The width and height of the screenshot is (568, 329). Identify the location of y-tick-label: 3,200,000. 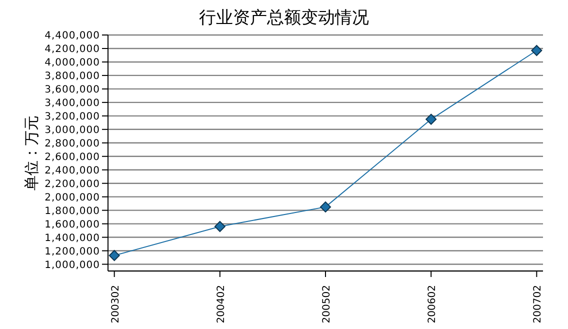
(72, 116).